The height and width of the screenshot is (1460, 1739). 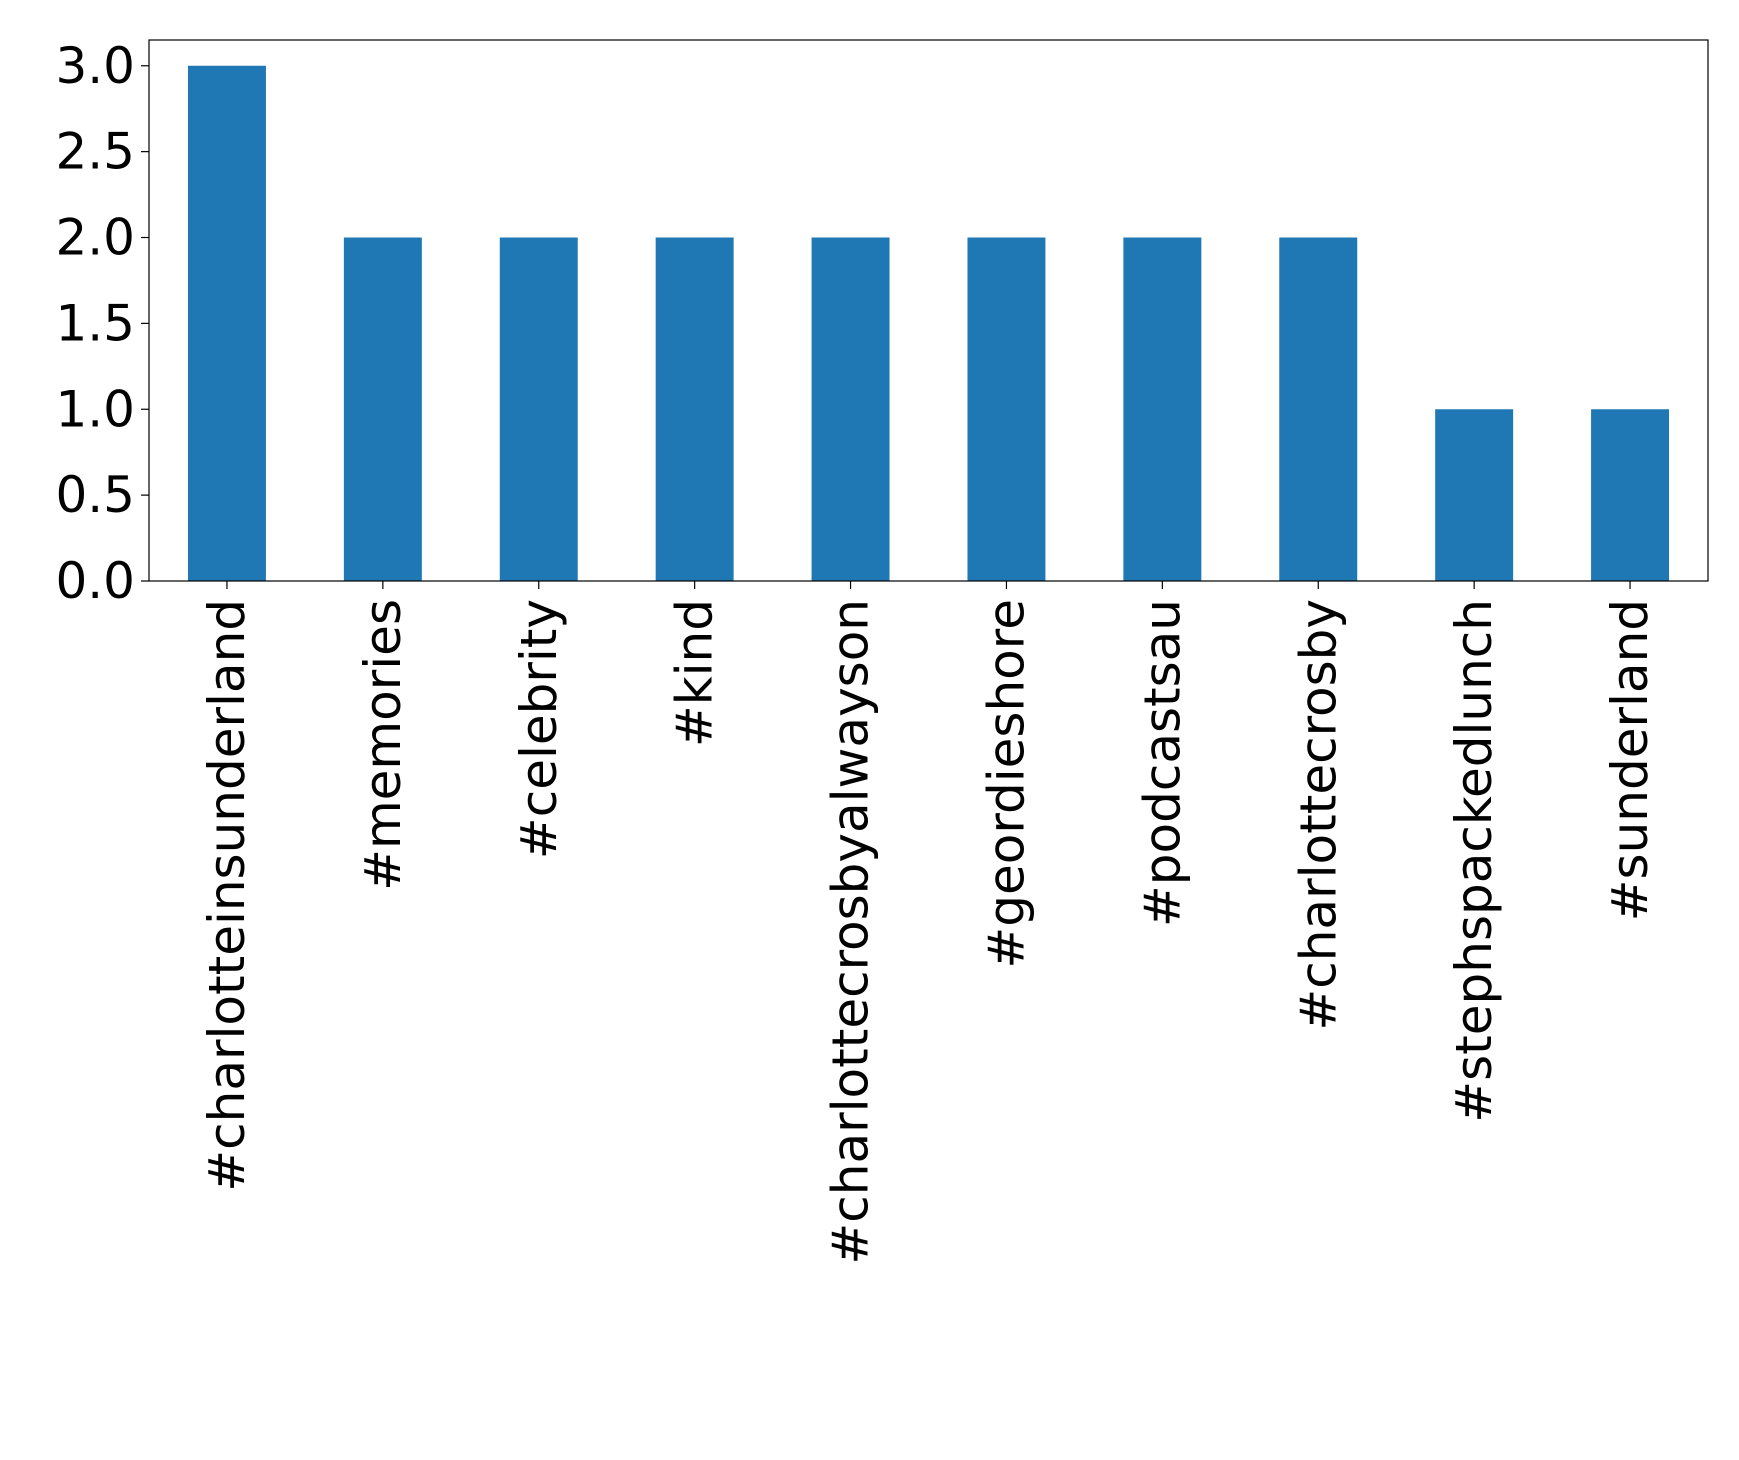 I want to click on x-tick-label: #charlotteinsunderland, so click(x=227, y=895).